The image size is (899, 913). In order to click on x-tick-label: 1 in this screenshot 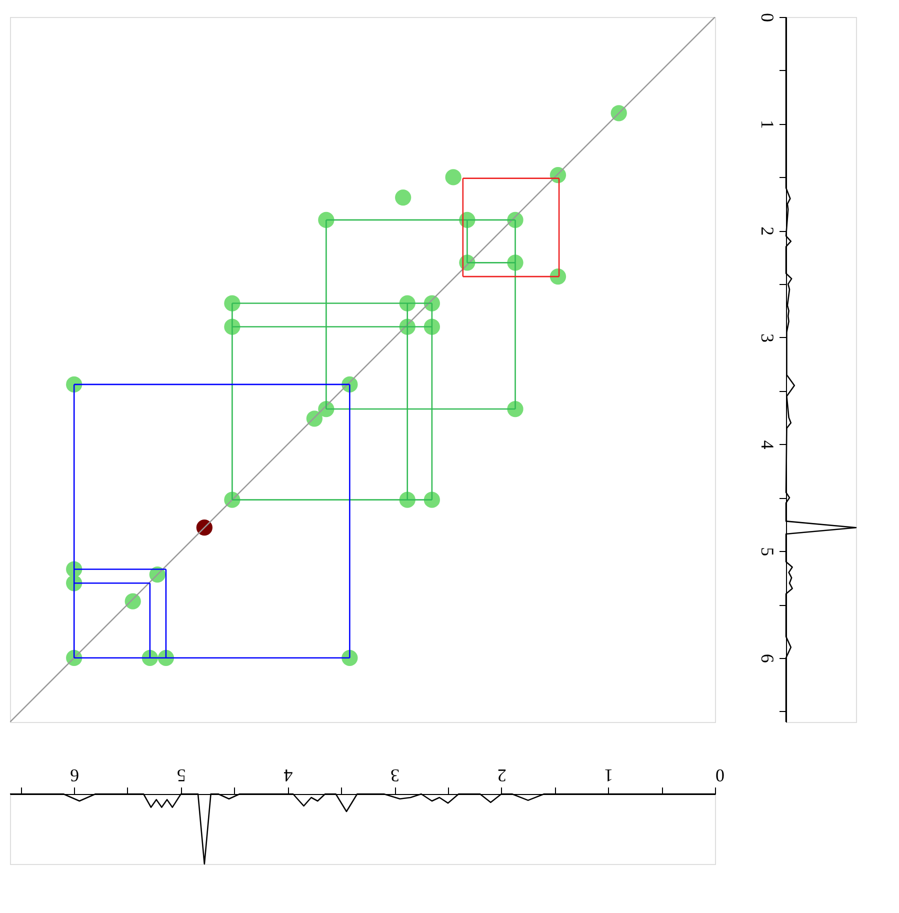, I will do `click(609, 776)`.